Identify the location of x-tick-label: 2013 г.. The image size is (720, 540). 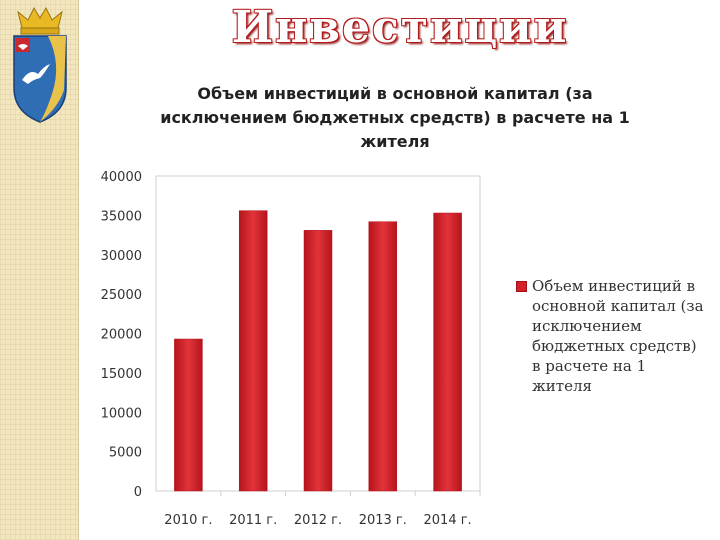
(383, 520).